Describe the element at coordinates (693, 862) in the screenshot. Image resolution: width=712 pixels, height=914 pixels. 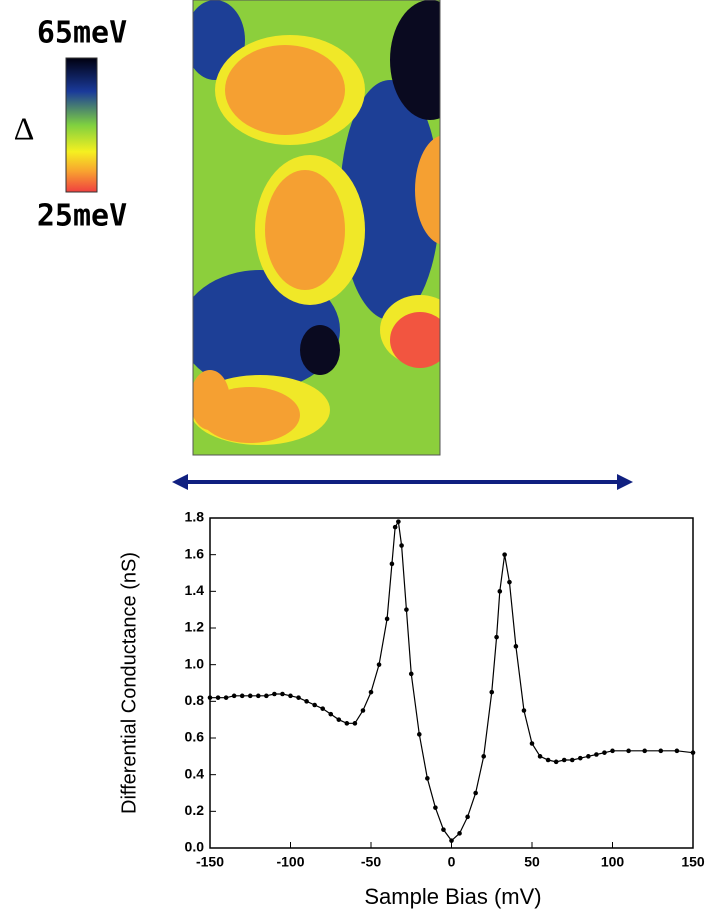
I see `x-tick-label: 150` at that location.